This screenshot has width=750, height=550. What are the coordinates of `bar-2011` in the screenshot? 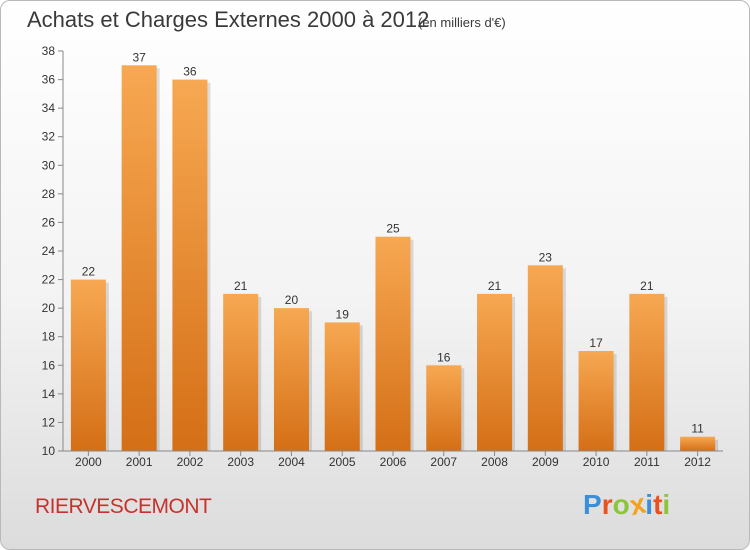 It's located at (647, 372).